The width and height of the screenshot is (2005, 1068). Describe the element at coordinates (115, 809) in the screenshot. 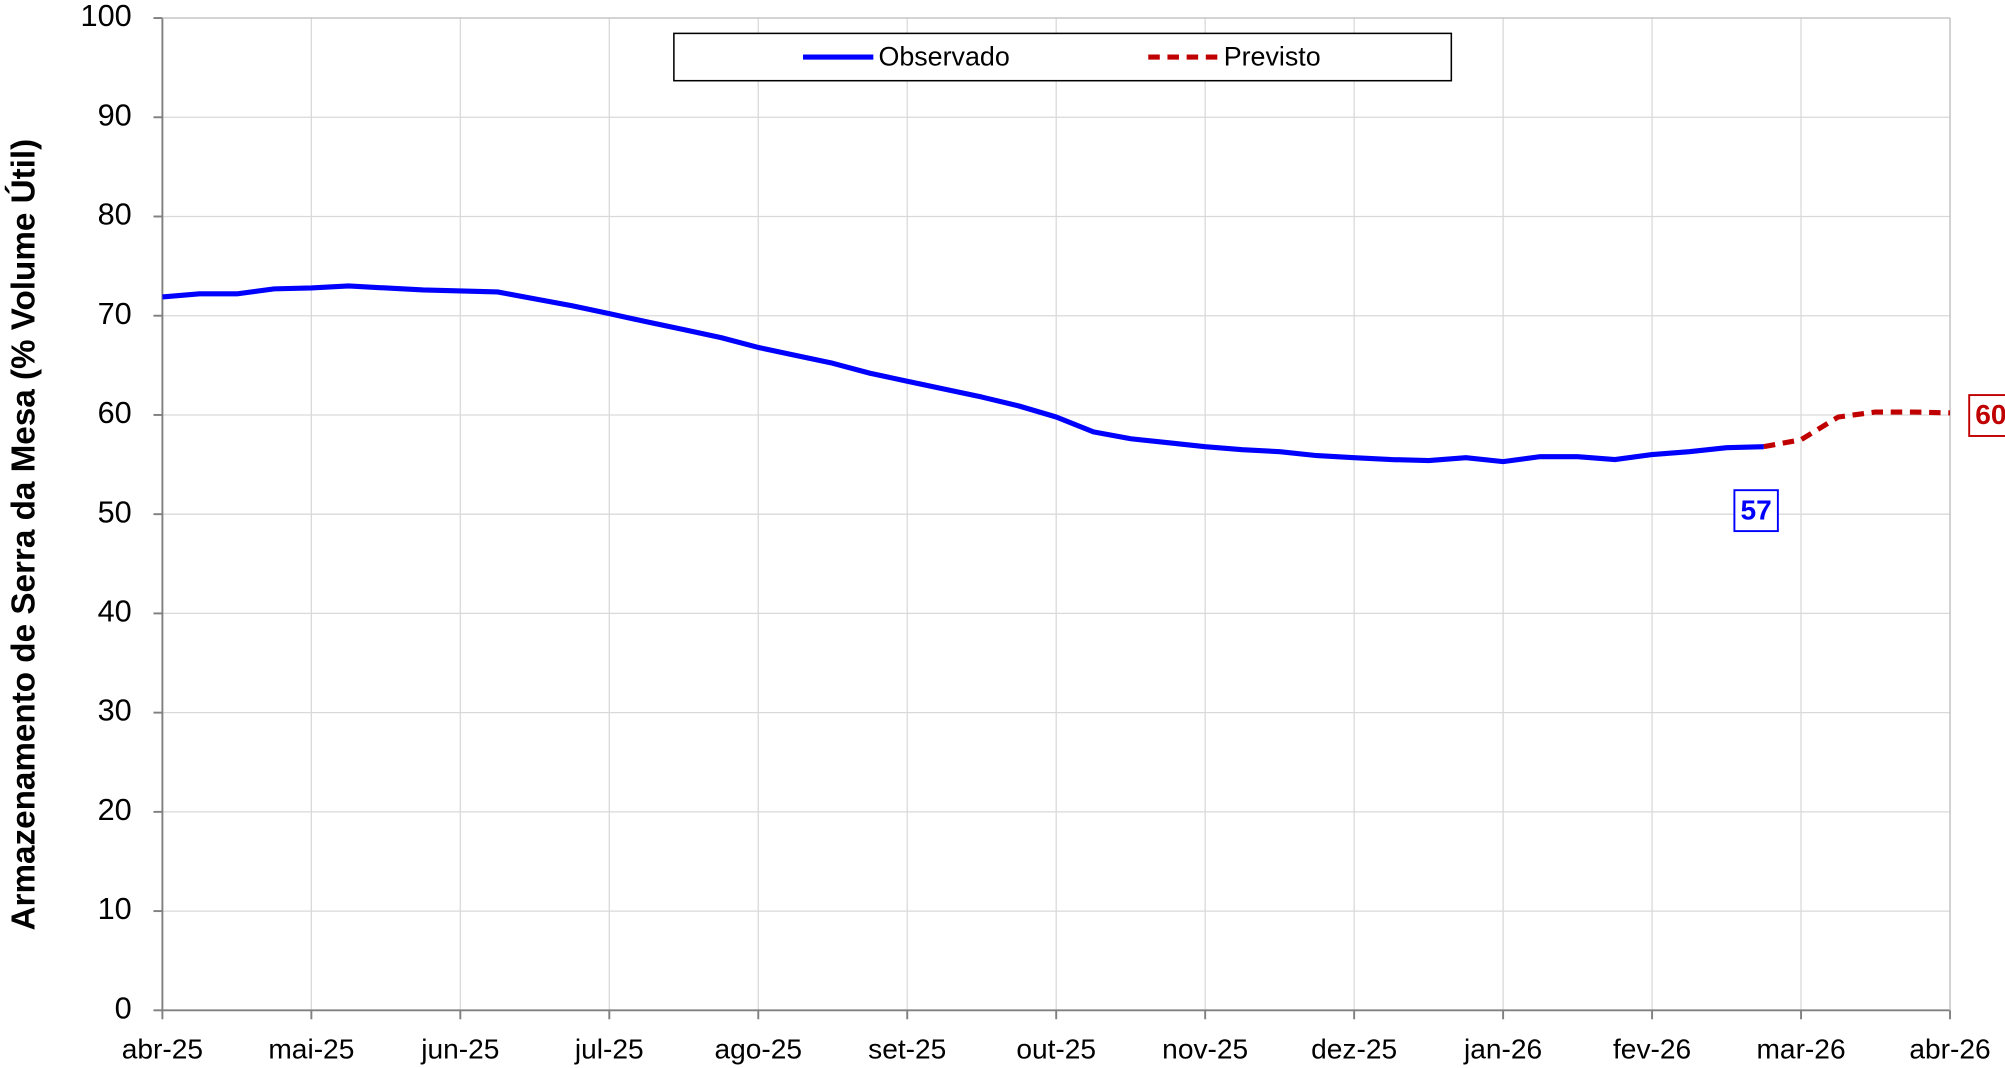

I see `y-tick-label: 20` at that location.